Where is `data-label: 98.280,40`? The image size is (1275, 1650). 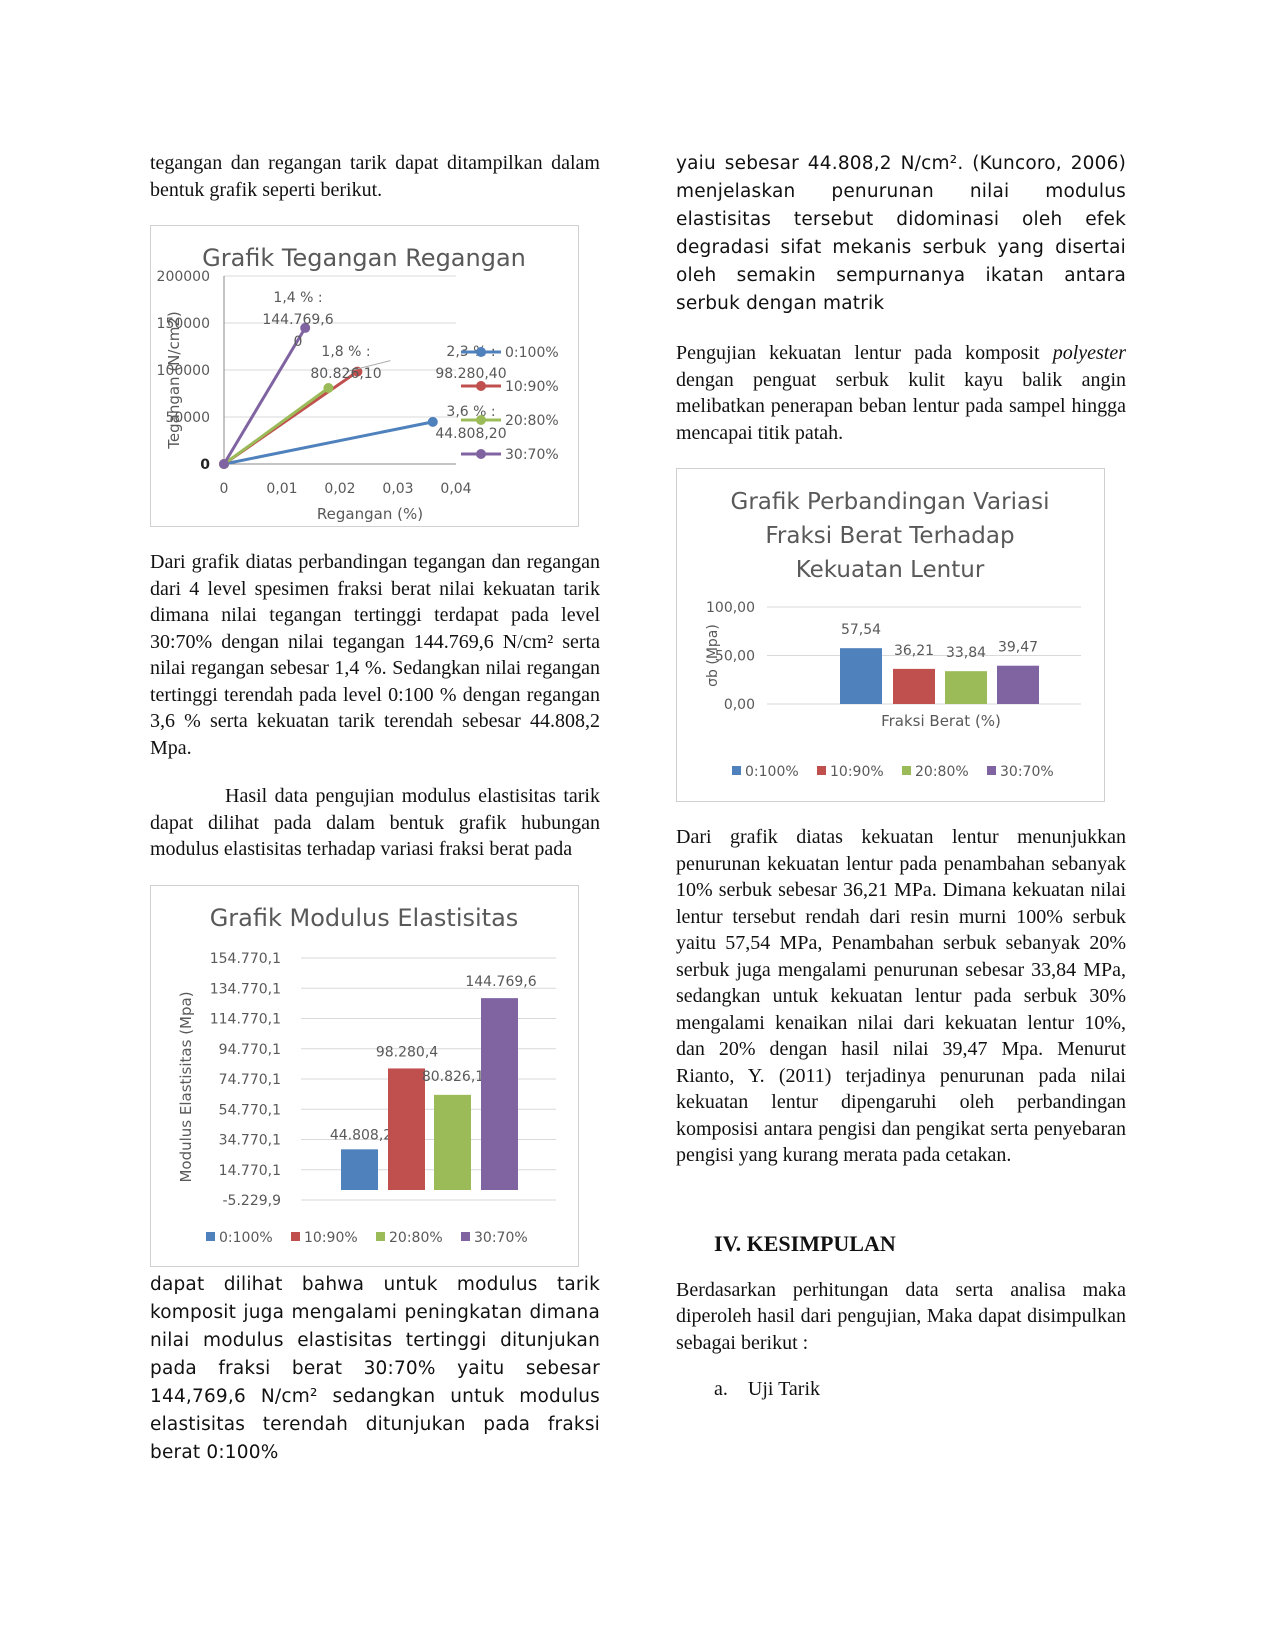
data-label: 98.280,40 is located at coordinates (470, 374).